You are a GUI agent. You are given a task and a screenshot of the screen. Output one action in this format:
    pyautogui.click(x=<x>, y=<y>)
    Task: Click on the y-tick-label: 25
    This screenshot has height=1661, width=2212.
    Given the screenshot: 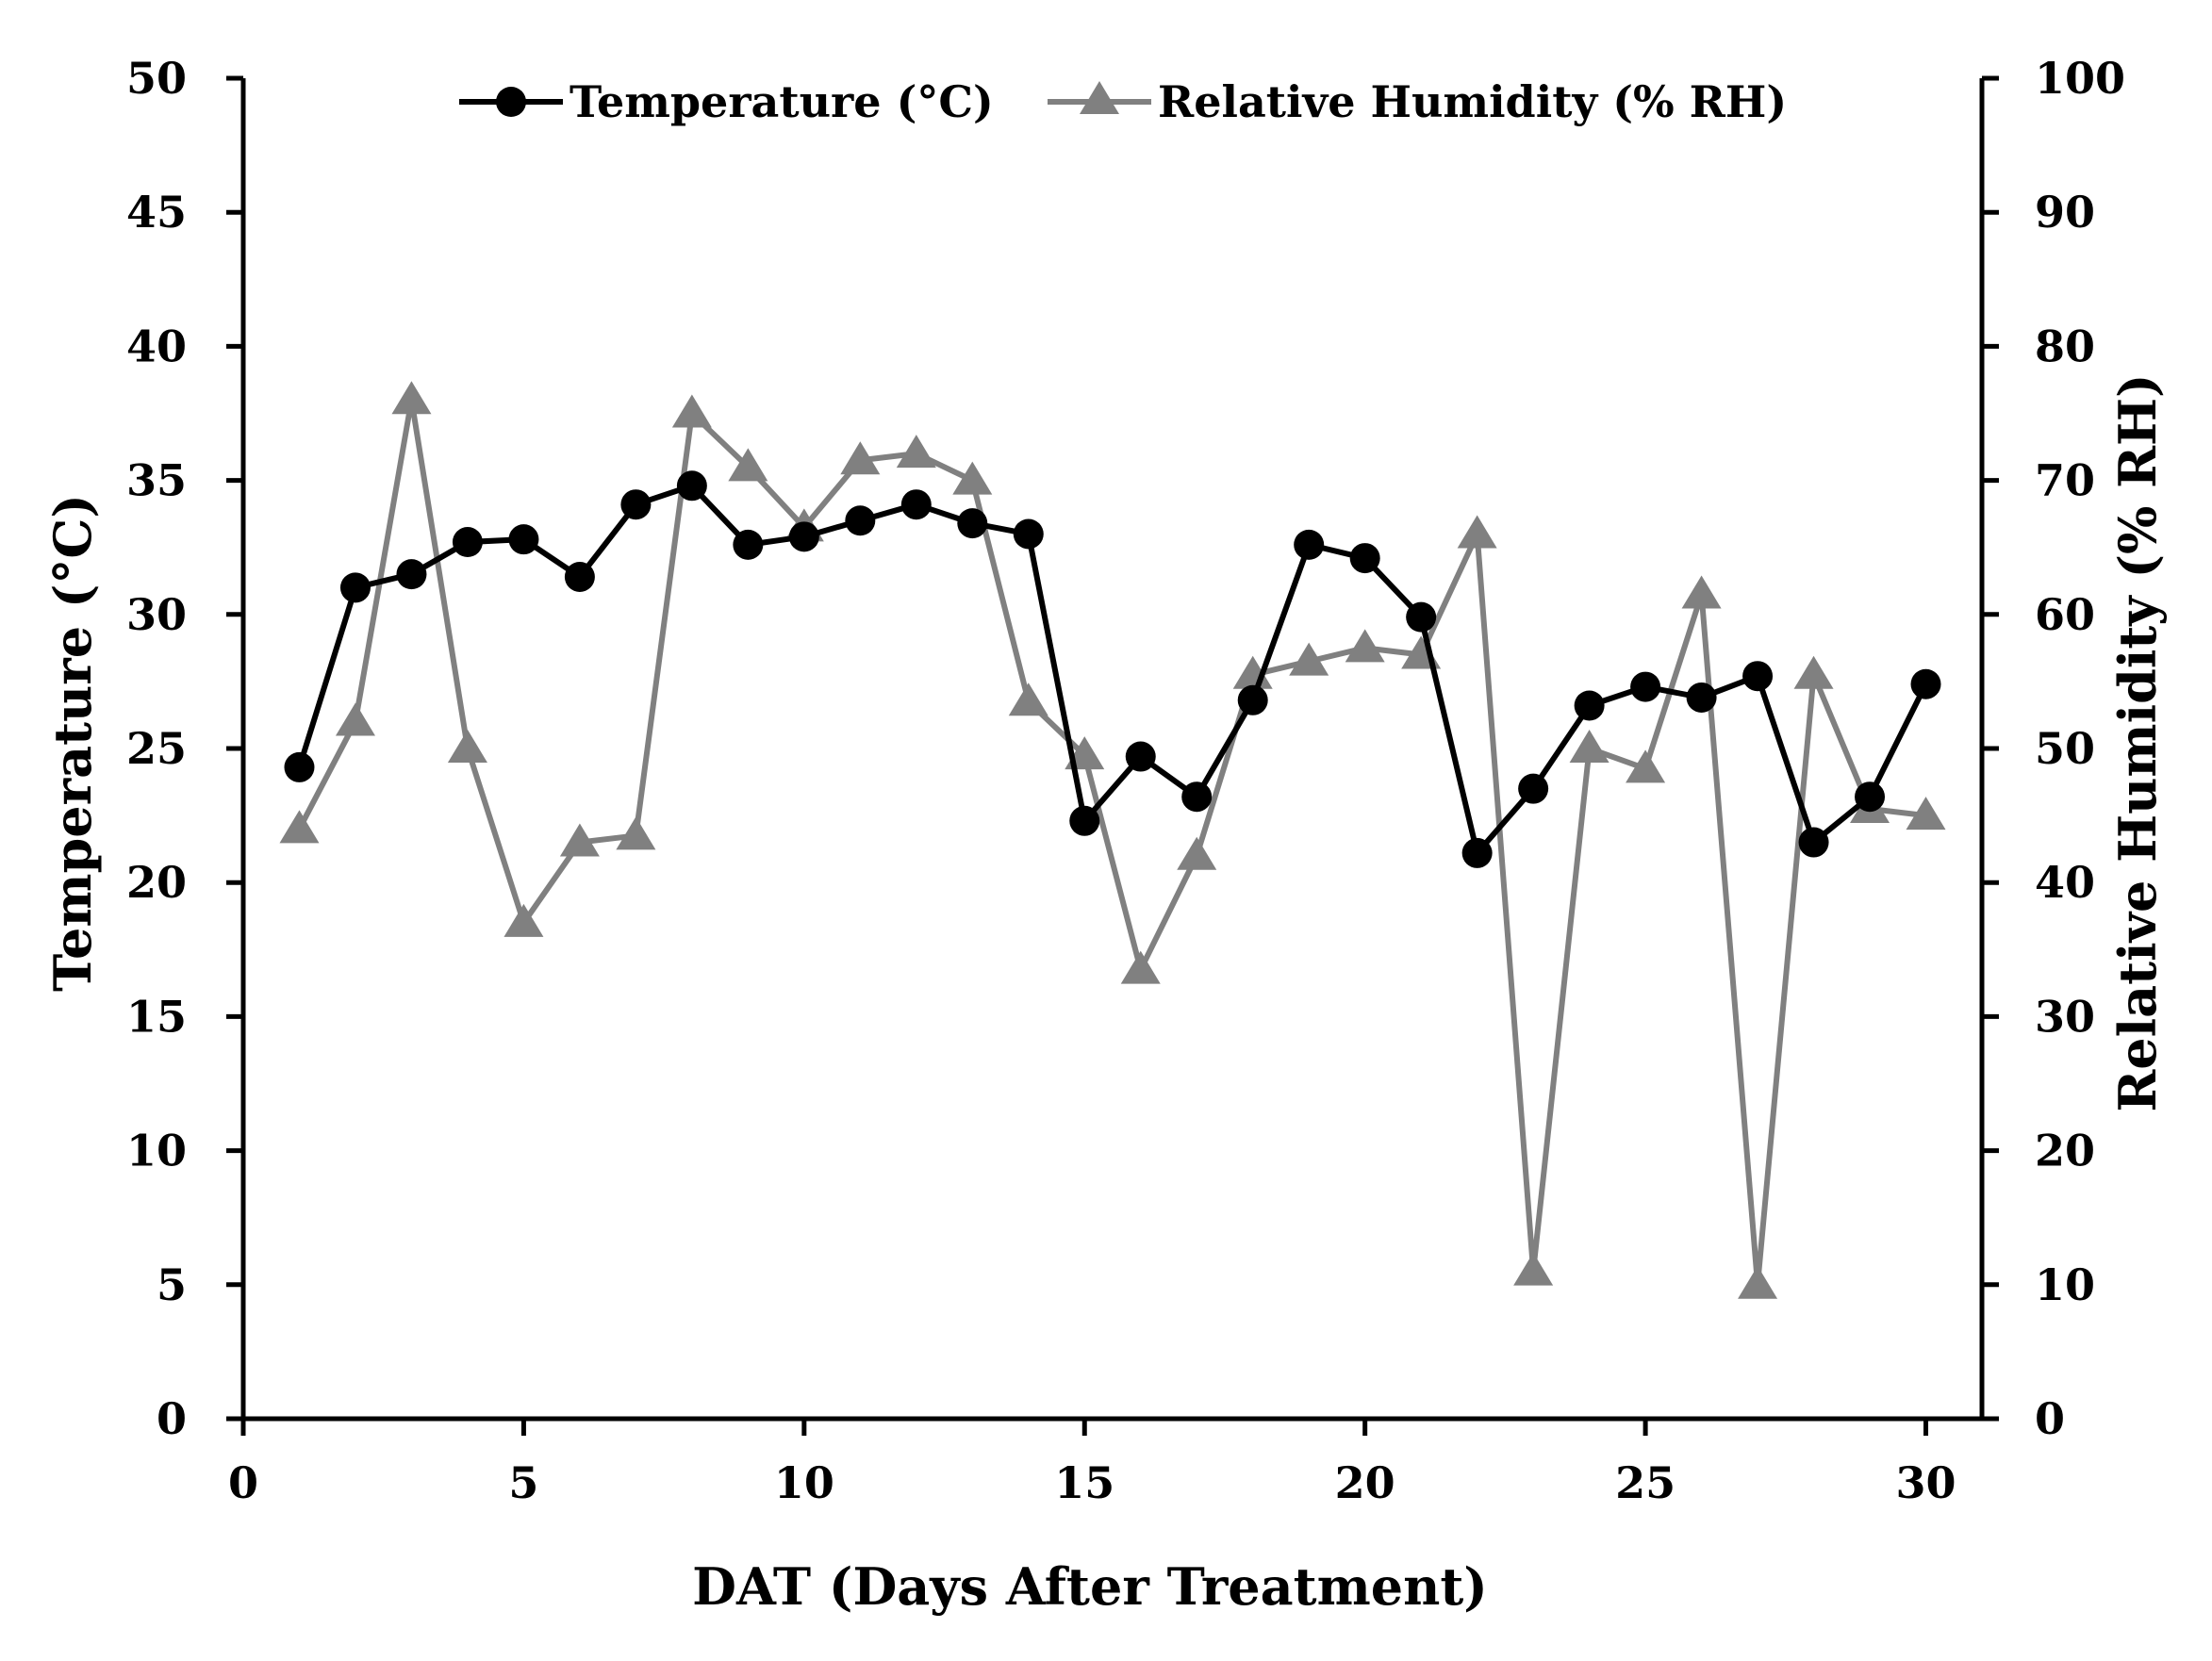 What is the action you would take?
    pyautogui.click(x=156, y=748)
    